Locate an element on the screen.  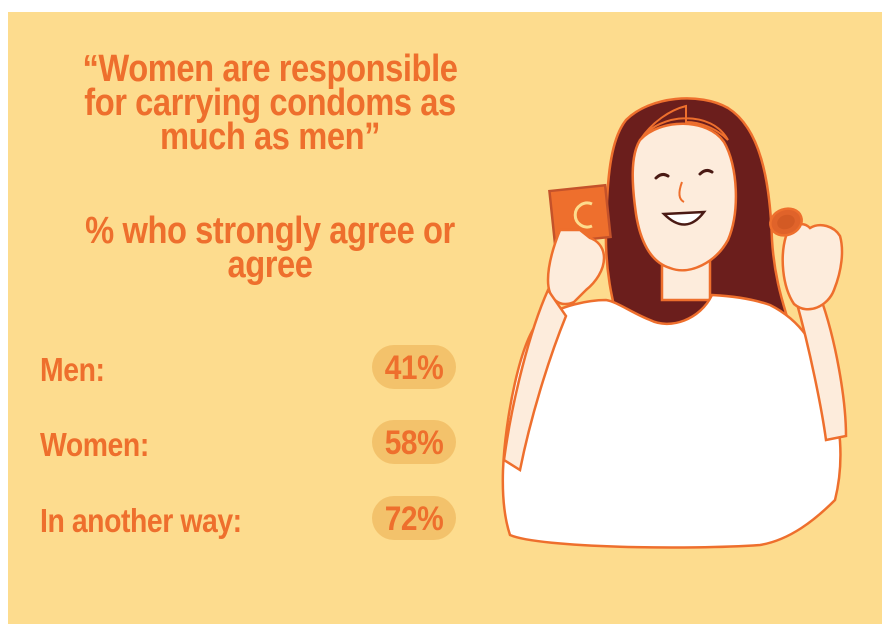
headline-line-2: for carrying condoms as is located at coordinates (270, 103).